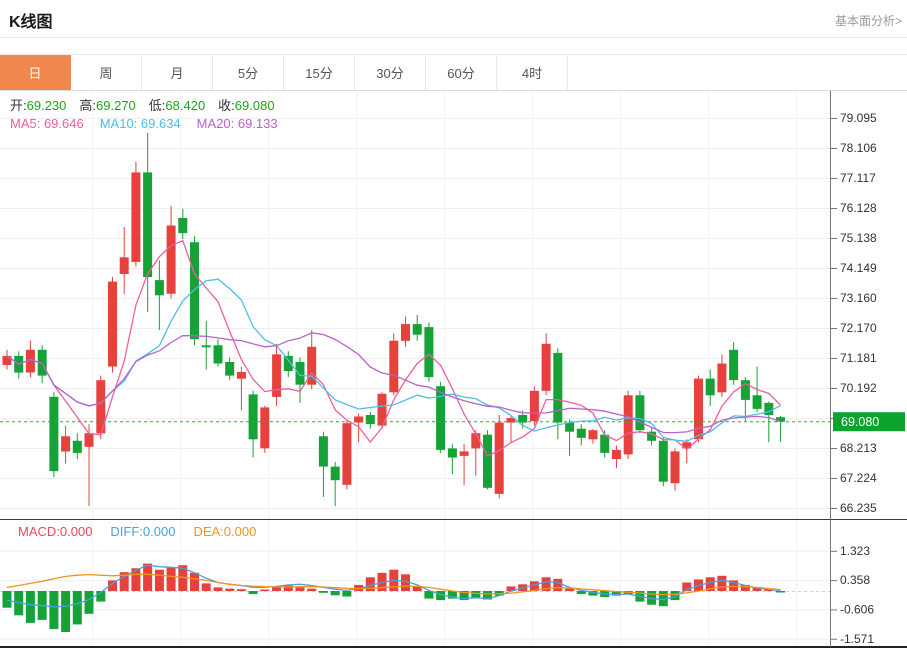 The height and width of the screenshot is (651, 907). Describe the element at coordinates (55, 531) in the screenshot. I see `macd-legend: MACD:0.000` at that location.